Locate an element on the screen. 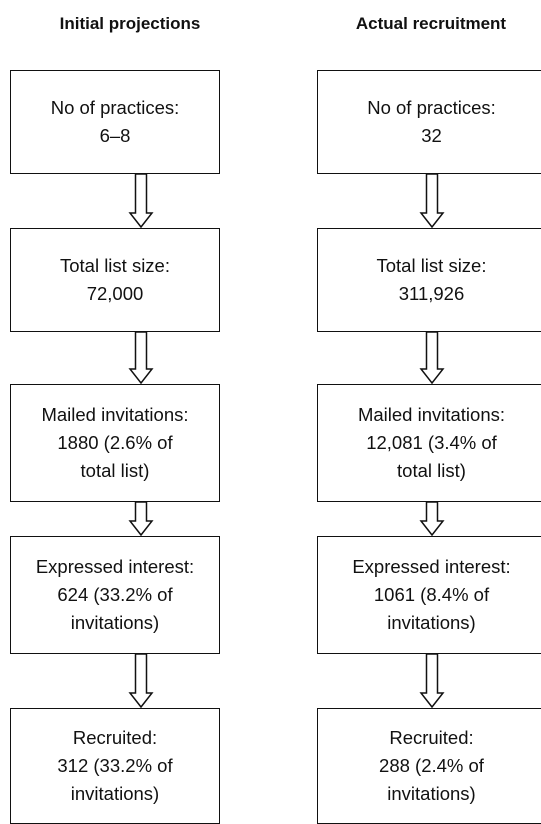 The height and width of the screenshot is (824, 541). box-line: 311,926 is located at coordinates (431, 293).